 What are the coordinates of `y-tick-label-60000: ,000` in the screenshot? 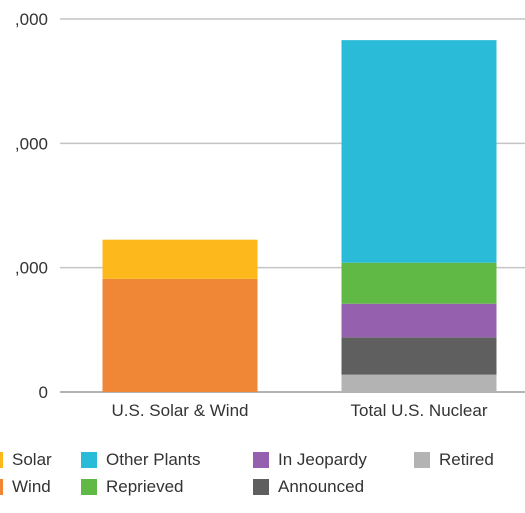 It's located at (31, 19).